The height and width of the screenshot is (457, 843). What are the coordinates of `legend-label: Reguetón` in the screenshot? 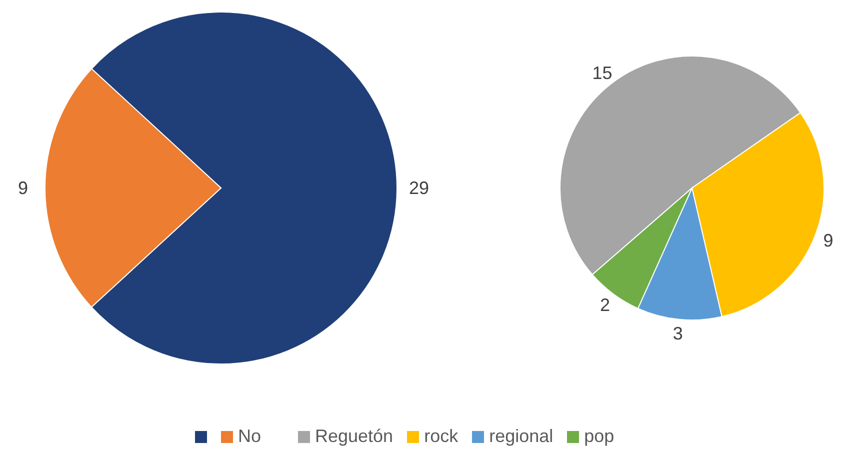 It's located at (354, 436).